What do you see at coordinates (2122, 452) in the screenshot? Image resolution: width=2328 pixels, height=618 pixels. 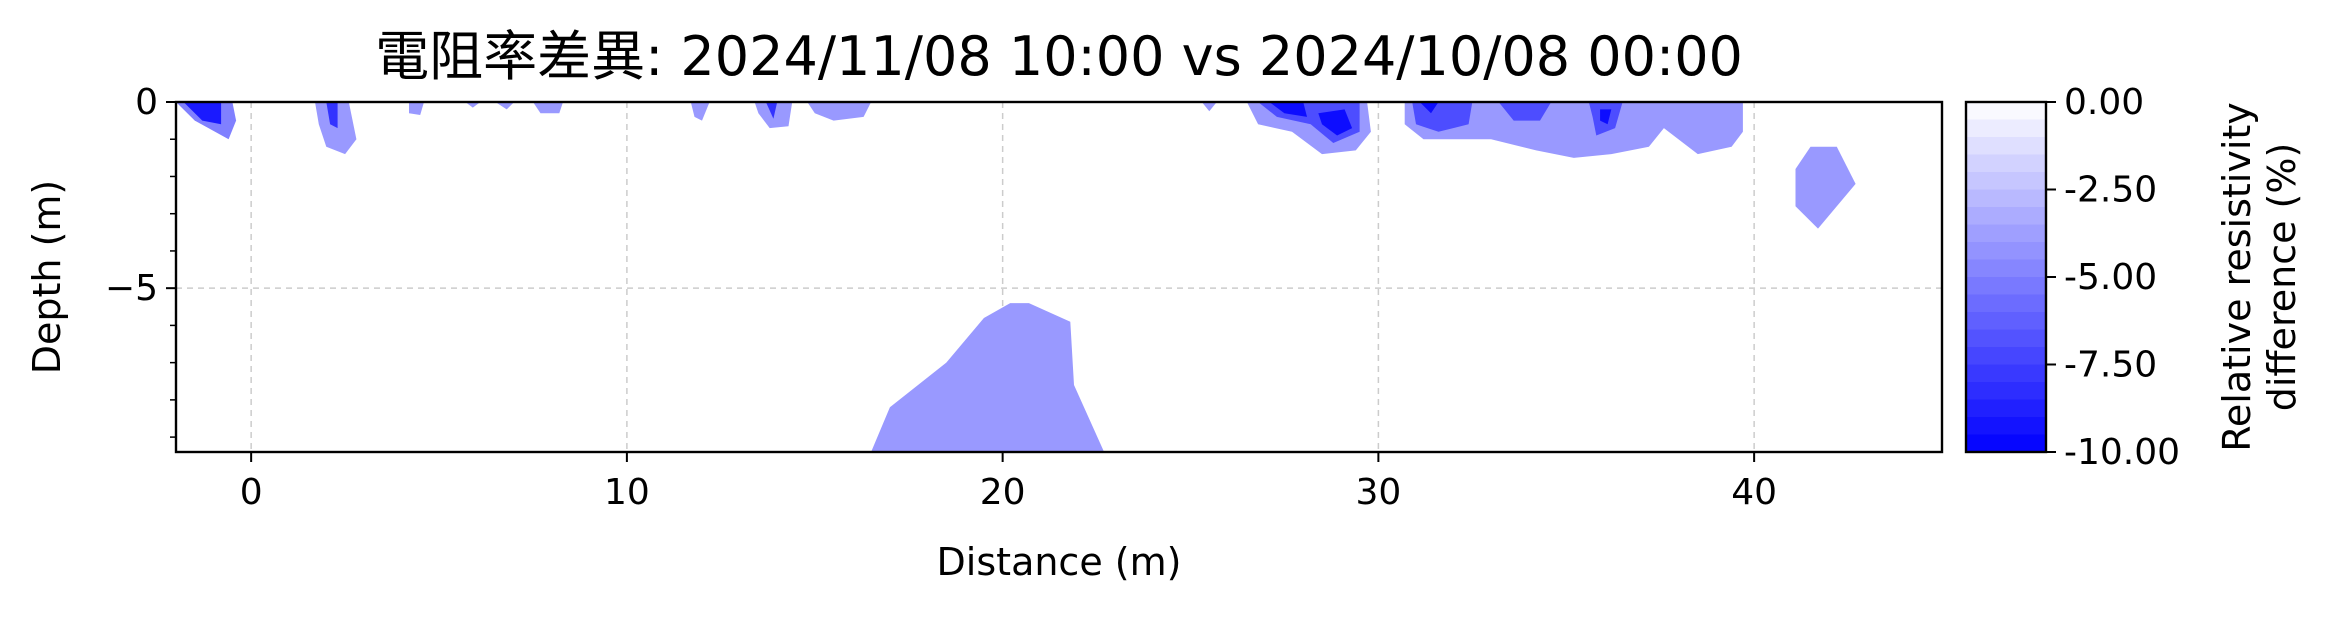 I see `colorbar-tick-label: -10.00` at bounding box center [2122, 452].